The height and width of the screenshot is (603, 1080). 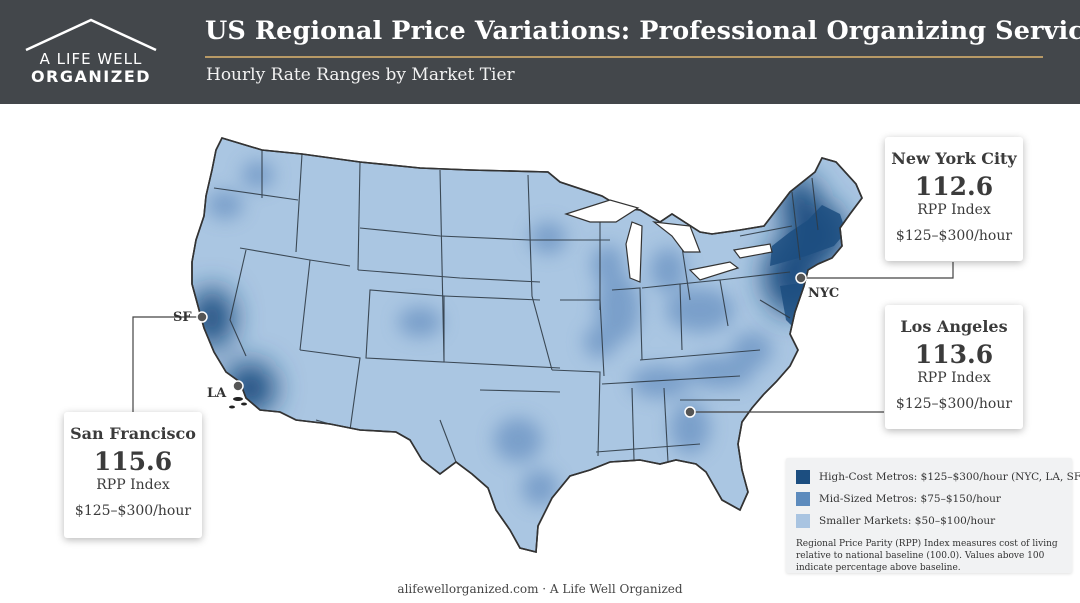 I want to click on legend-item-mid-sized: Mid-Sized Metros: $75–$150/hour, so click(x=929, y=499).